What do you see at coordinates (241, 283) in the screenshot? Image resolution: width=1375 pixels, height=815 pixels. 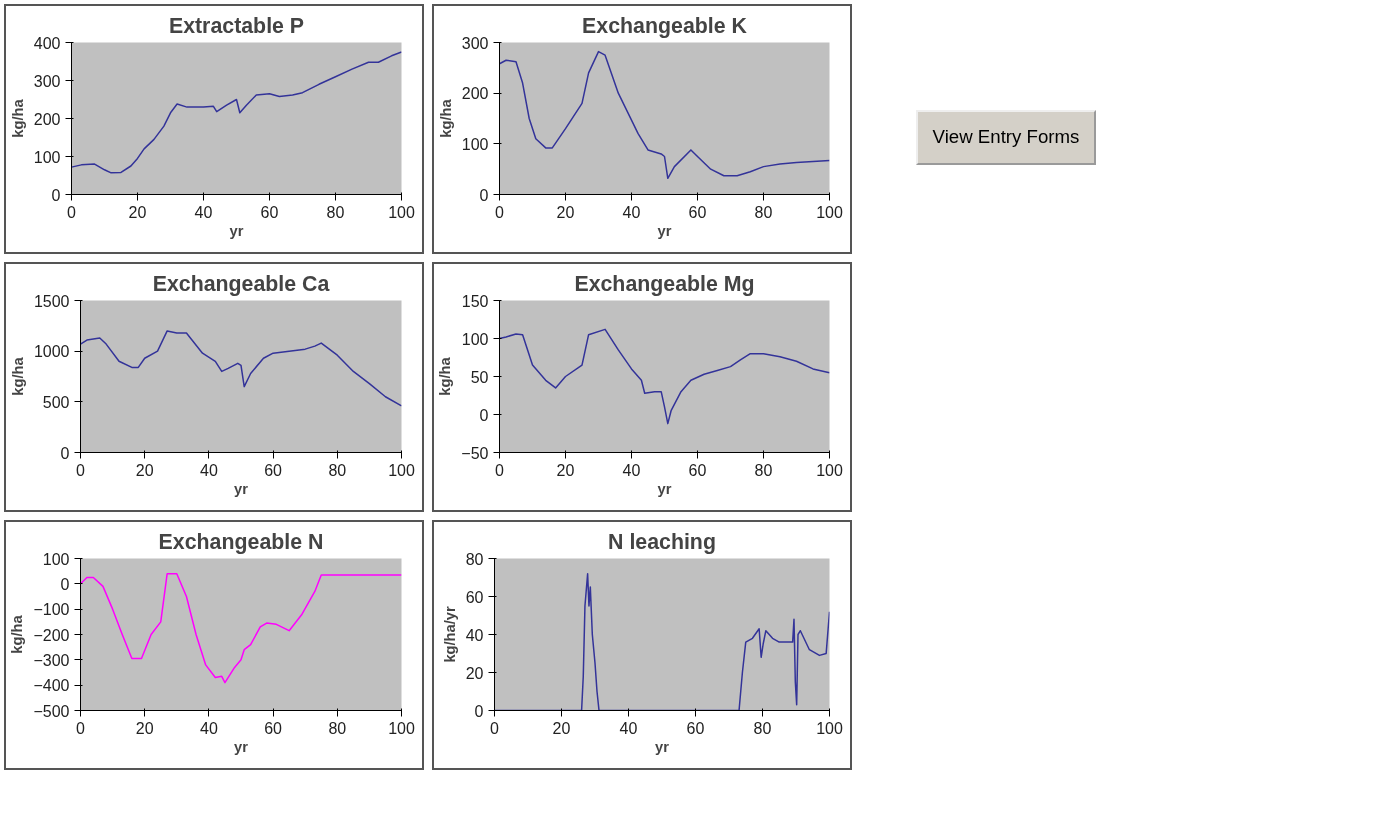 I see `chart-title: Exchangeable Ca` at bounding box center [241, 283].